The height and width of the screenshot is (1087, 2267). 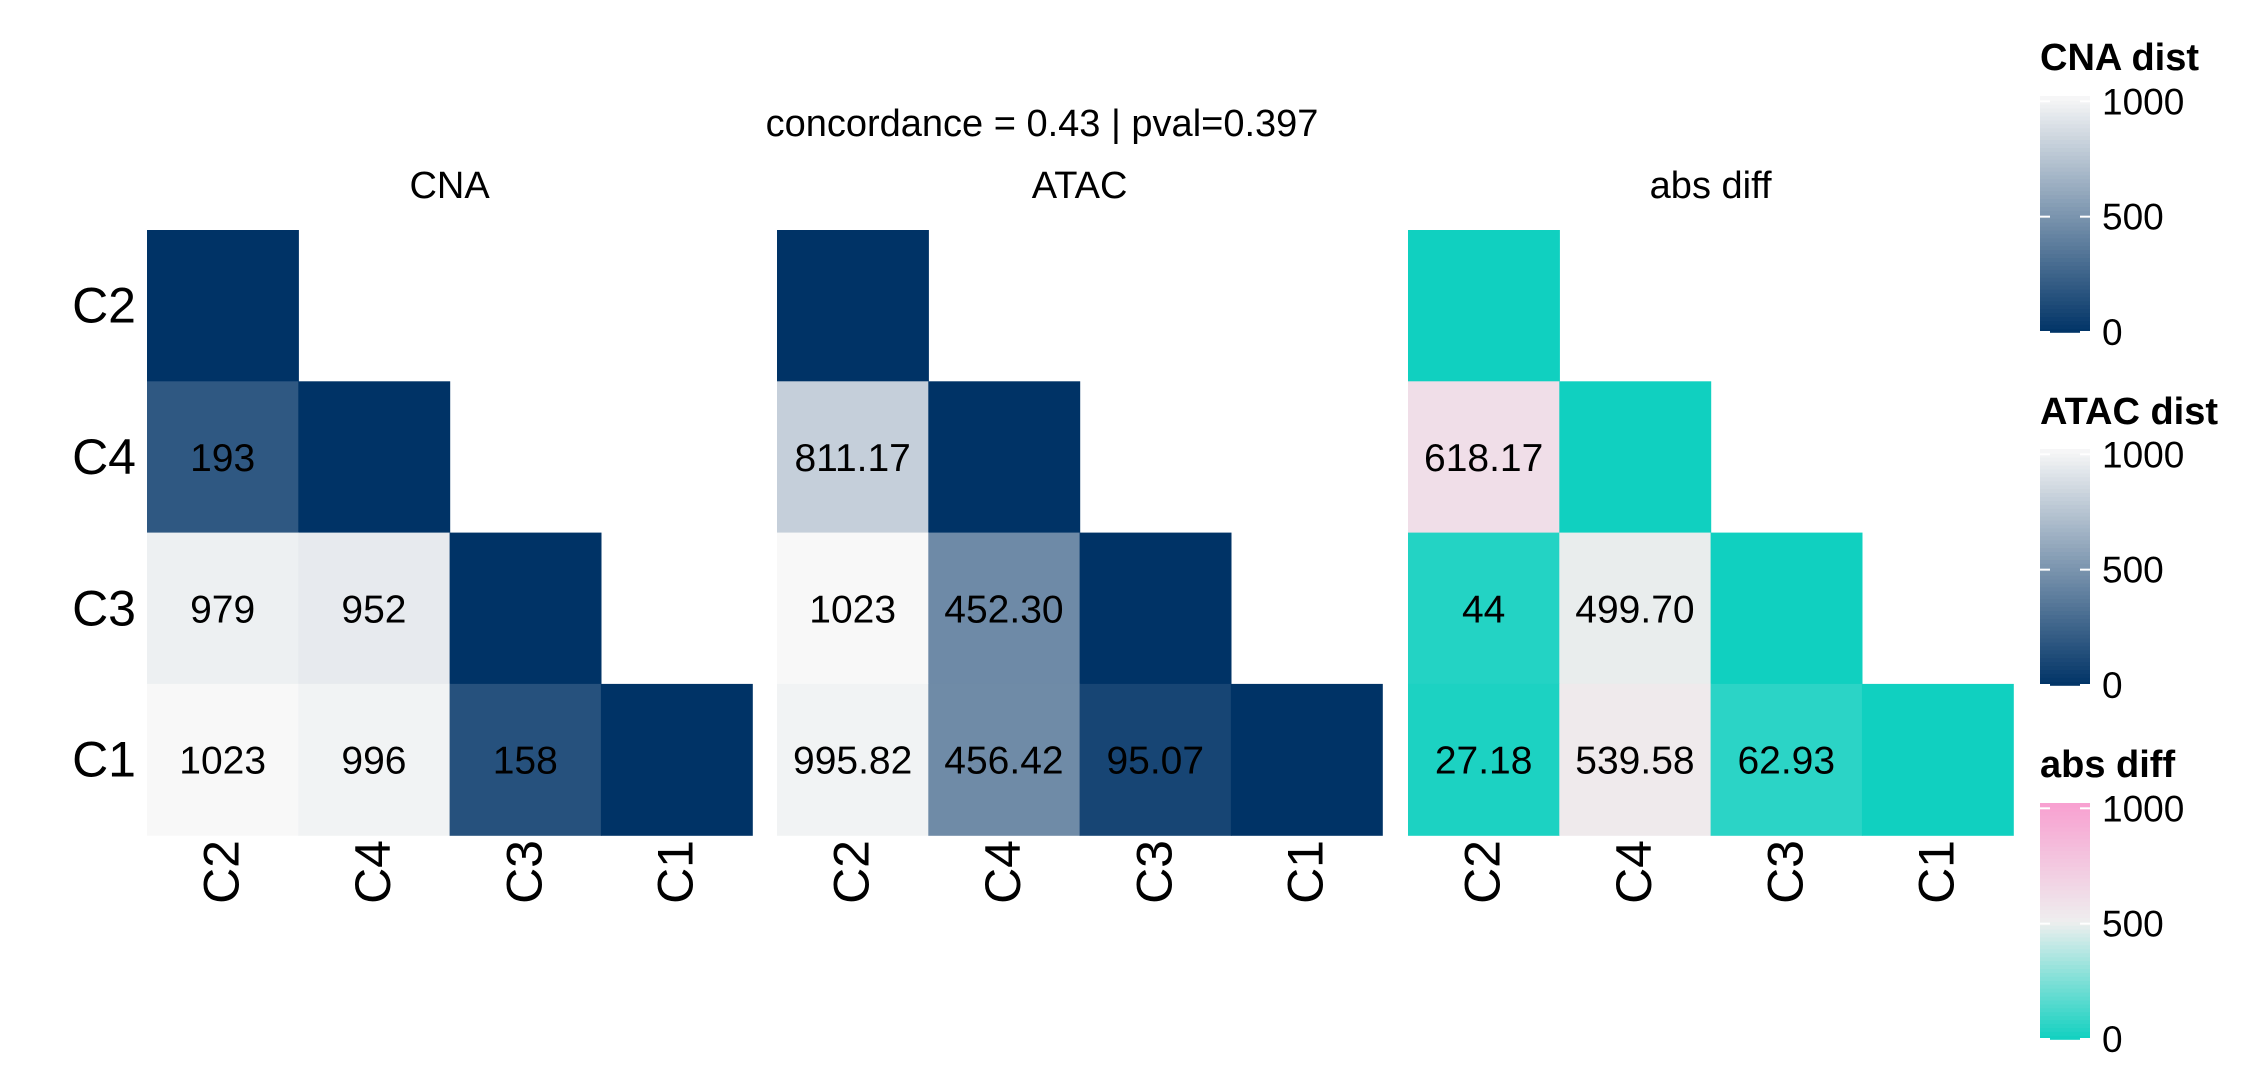 I want to click on cell-value-label: 193, so click(x=222, y=458).